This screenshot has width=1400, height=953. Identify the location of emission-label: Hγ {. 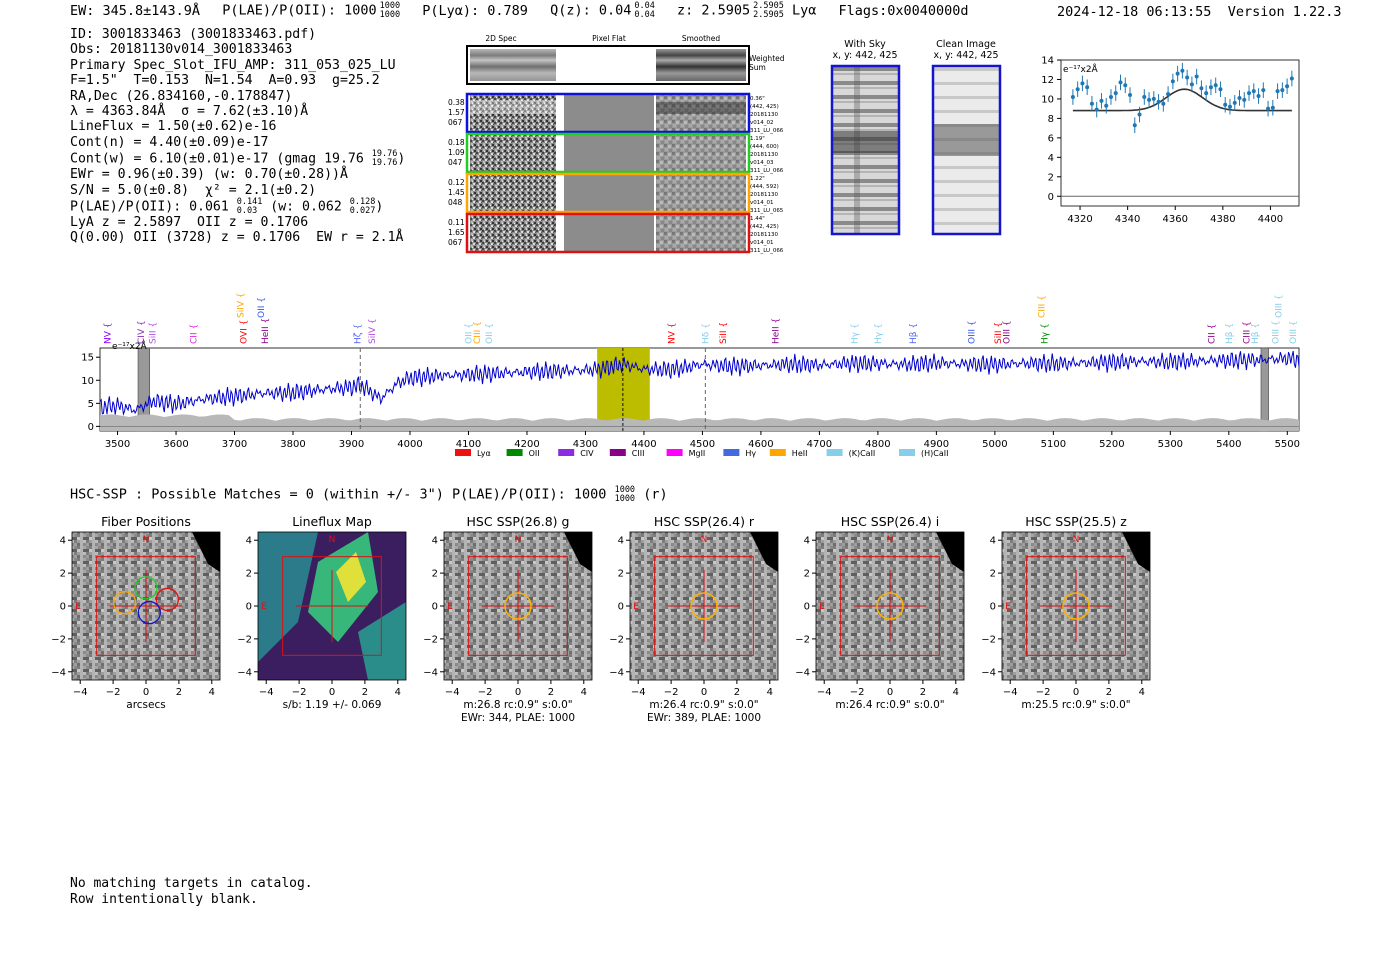
(855, 333).